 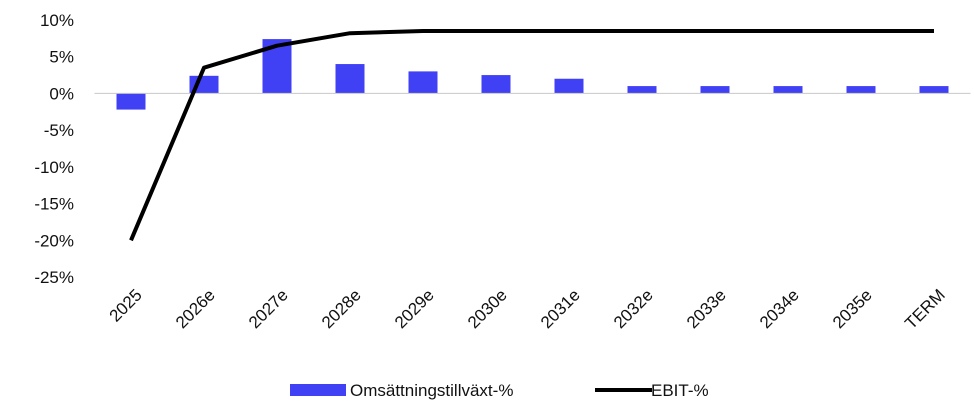 I want to click on legend-swatch-bar, so click(x=318, y=390).